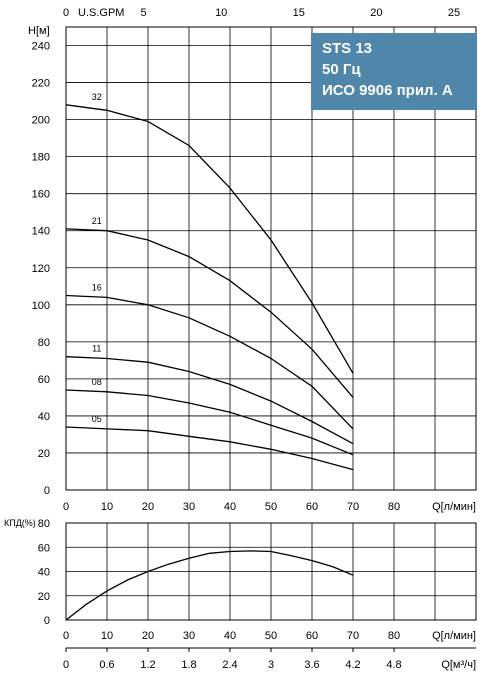 The width and height of the screenshot is (486, 681). What do you see at coordinates (44, 548) in the screenshot?
I see `efficiency-y-tick-label: 60` at bounding box center [44, 548].